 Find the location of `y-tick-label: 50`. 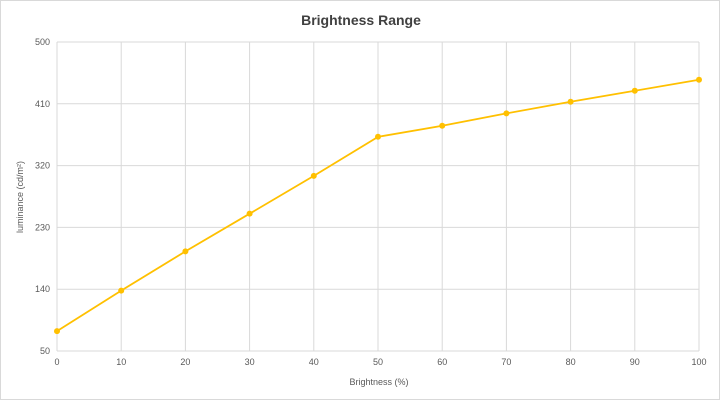

y-tick-label: 50 is located at coordinates (45, 351).